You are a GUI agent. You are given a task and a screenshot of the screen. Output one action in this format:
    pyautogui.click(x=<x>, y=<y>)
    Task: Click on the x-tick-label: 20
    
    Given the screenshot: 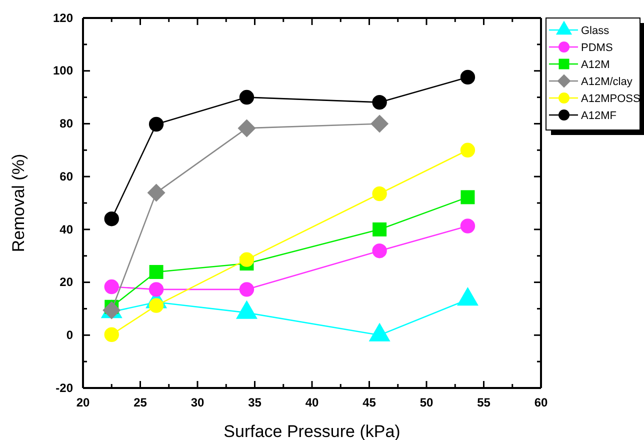 What is the action you would take?
    pyautogui.click(x=83, y=403)
    